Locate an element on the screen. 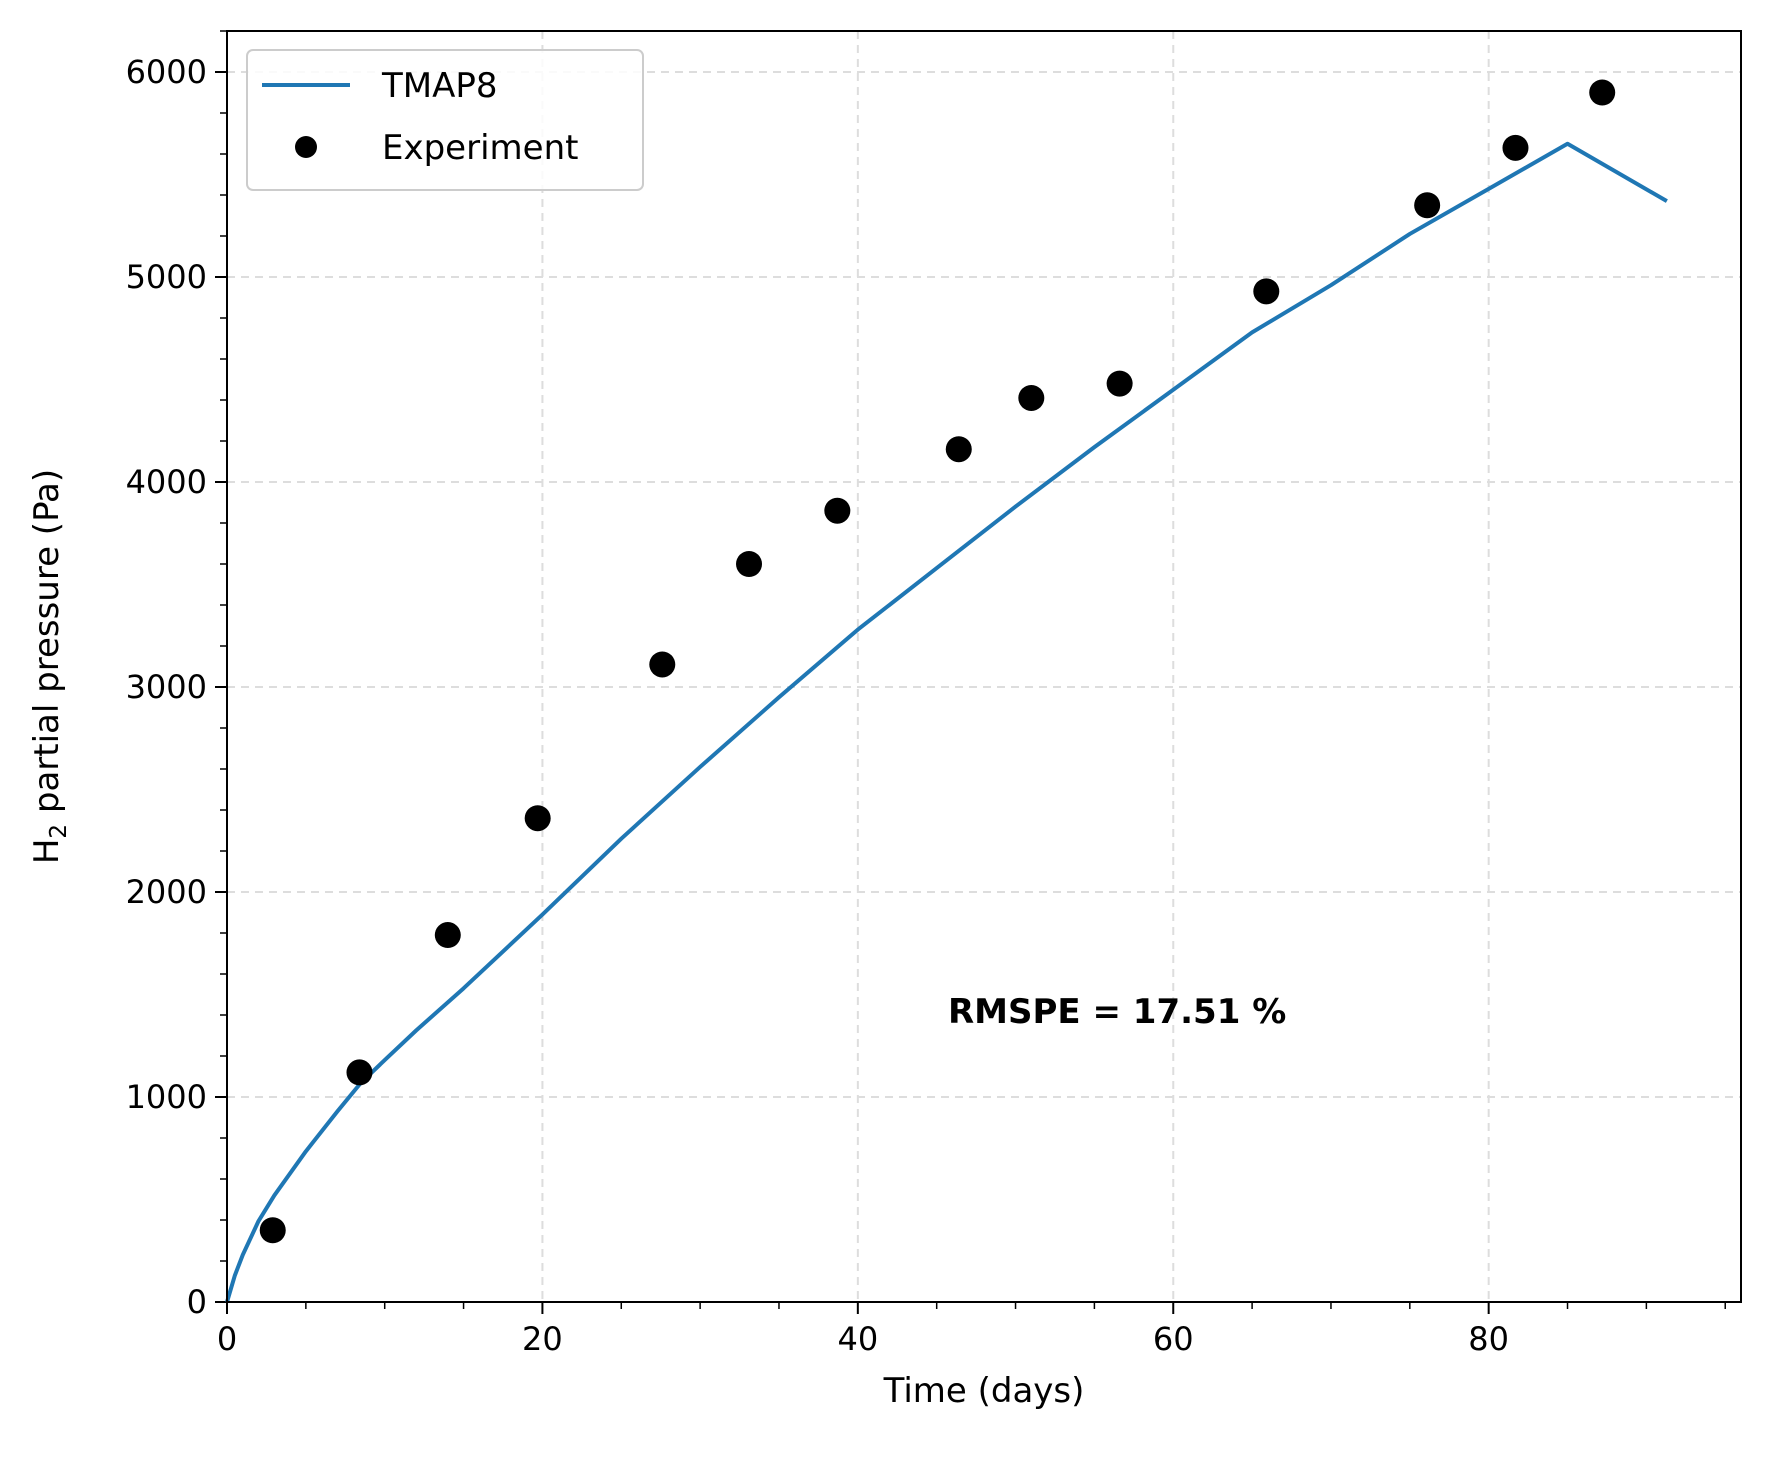 Image resolution: width=1767 pixels, height=1460 pixels. x-axis-label: Time (days) is located at coordinates (984, 1391).